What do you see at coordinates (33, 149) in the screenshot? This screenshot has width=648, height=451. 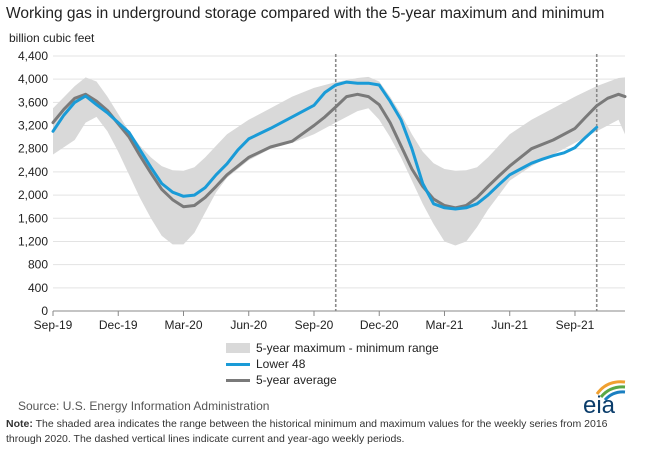 I see `y-tick-label: 2,800` at bounding box center [33, 149].